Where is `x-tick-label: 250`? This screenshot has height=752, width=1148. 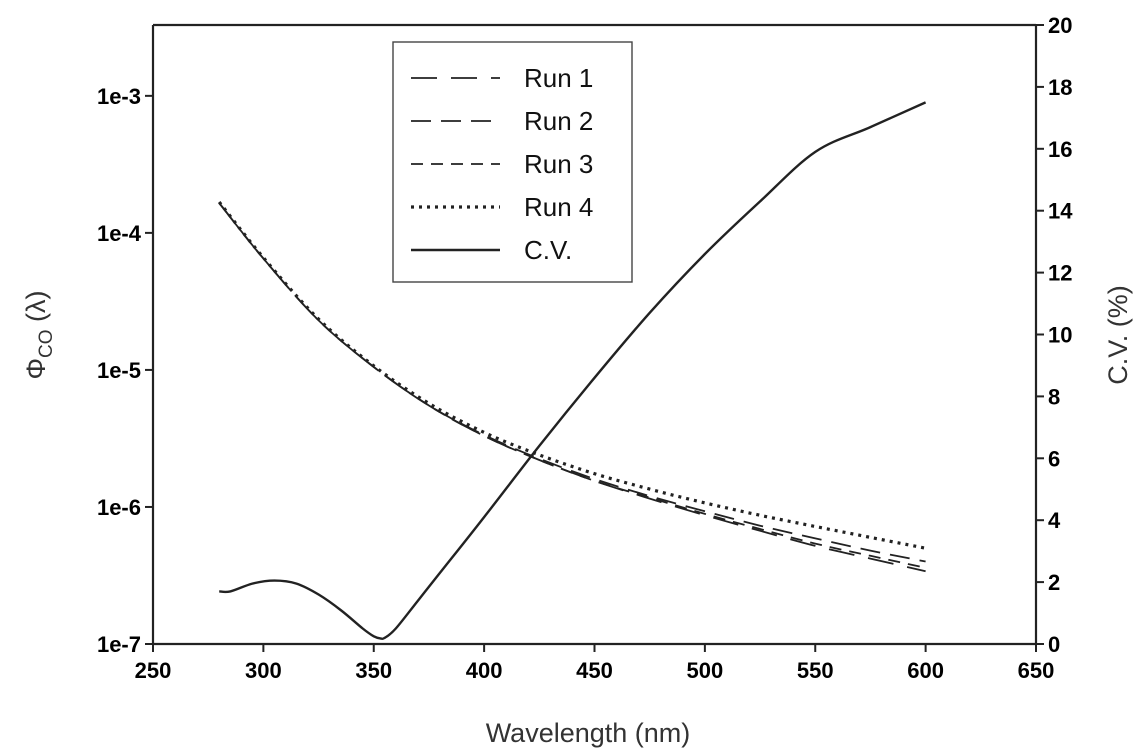
x-tick-label: 250 is located at coordinates (153, 670).